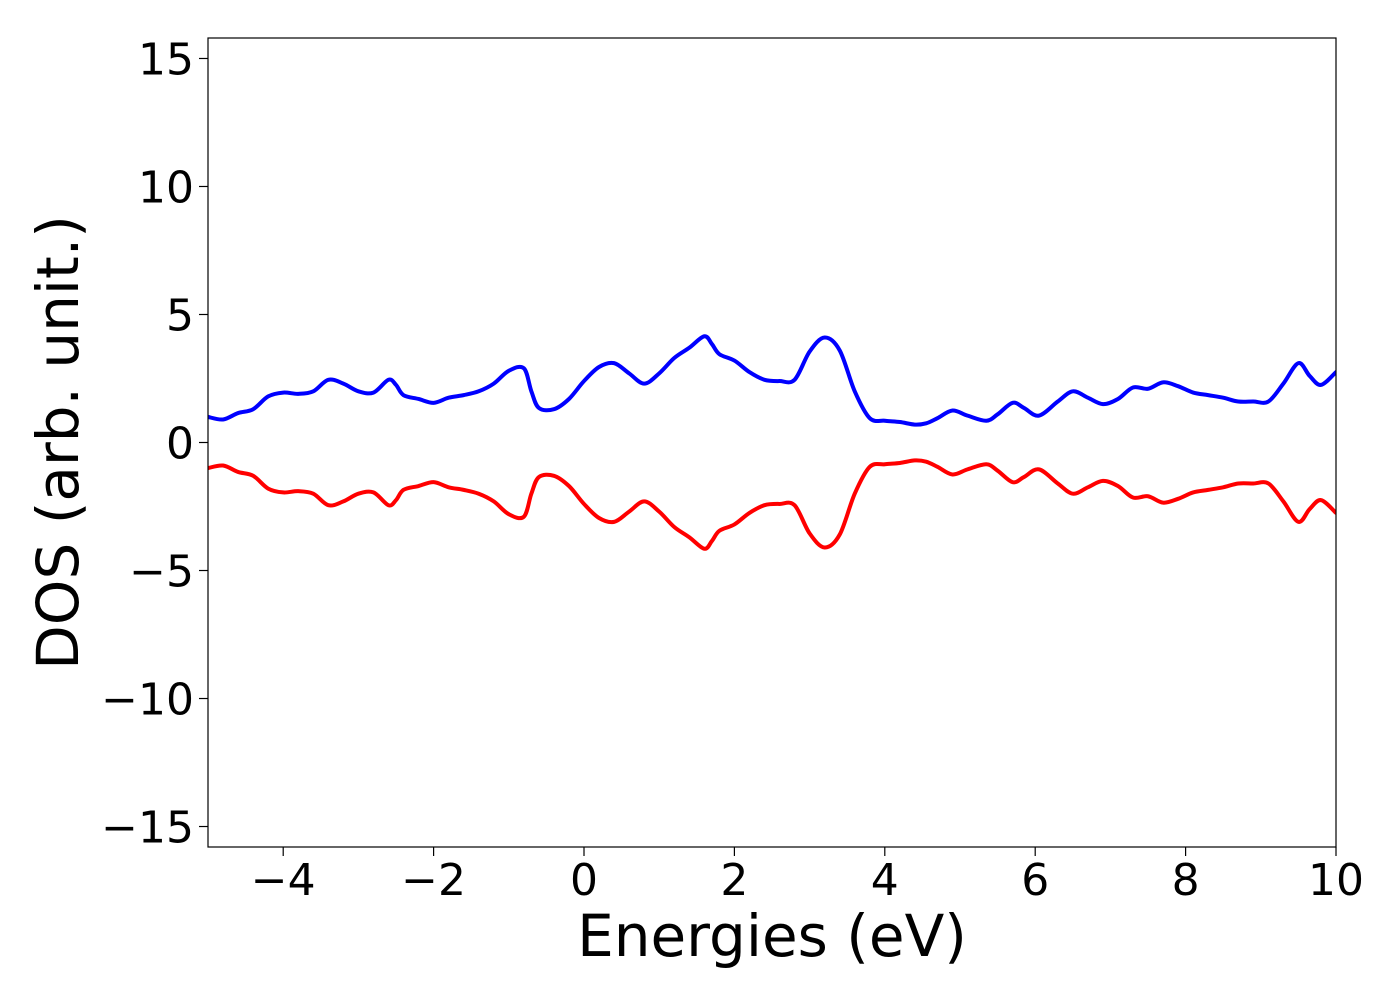 The height and width of the screenshot is (1000, 1400). Describe the element at coordinates (283, 880) in the screenshot. I see `x-tick-label: −4` at that location.